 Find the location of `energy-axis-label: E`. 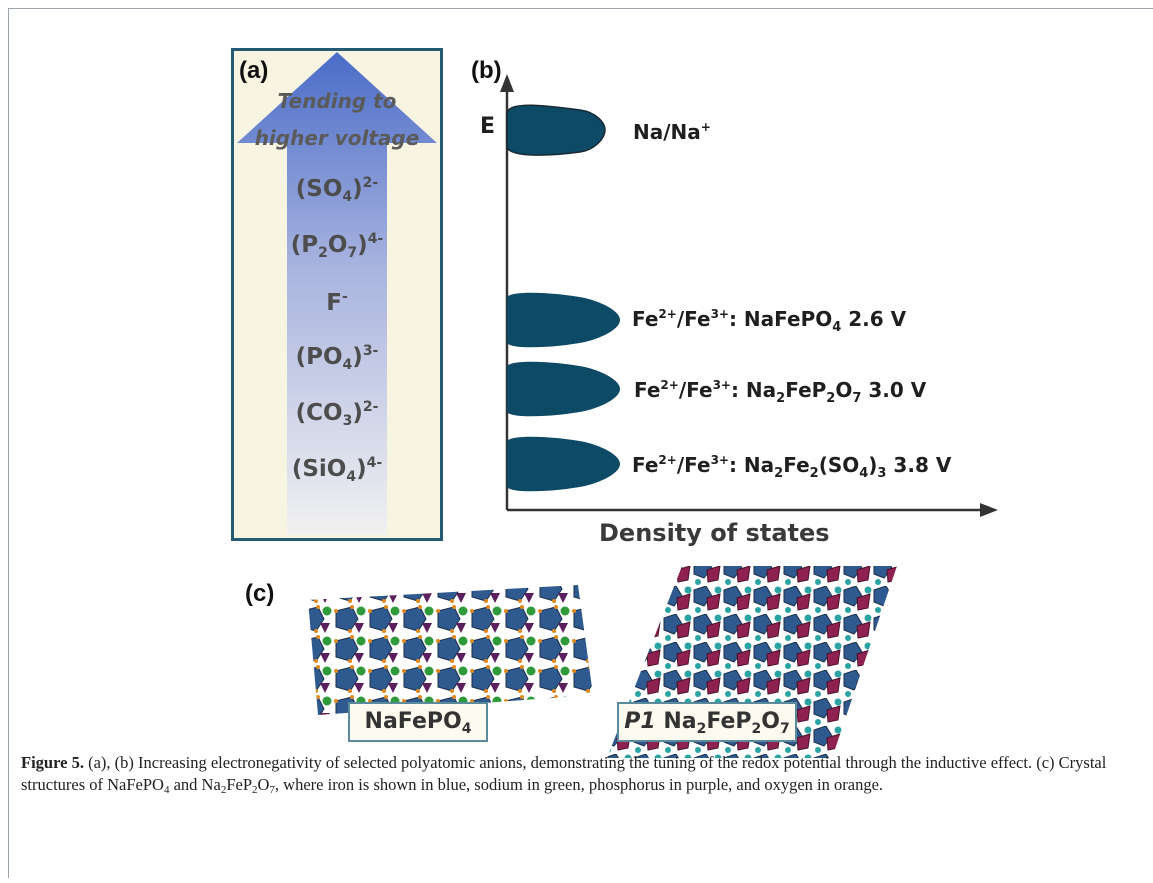

energy-axis-label: E is located at coordinates (488, 126).